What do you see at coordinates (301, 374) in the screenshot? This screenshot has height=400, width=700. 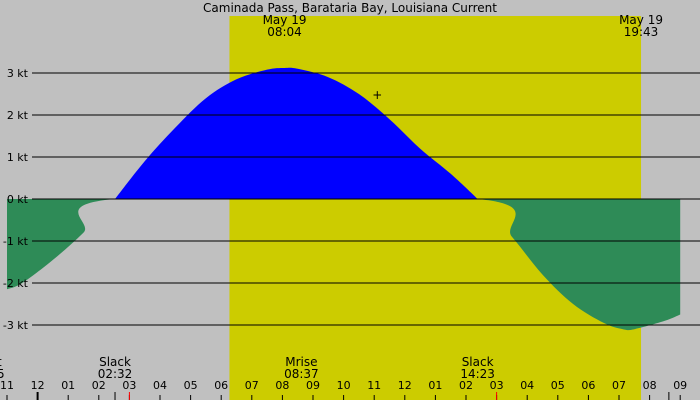 I see `annotation-time: 08:37` at bounding box center [301, 374].